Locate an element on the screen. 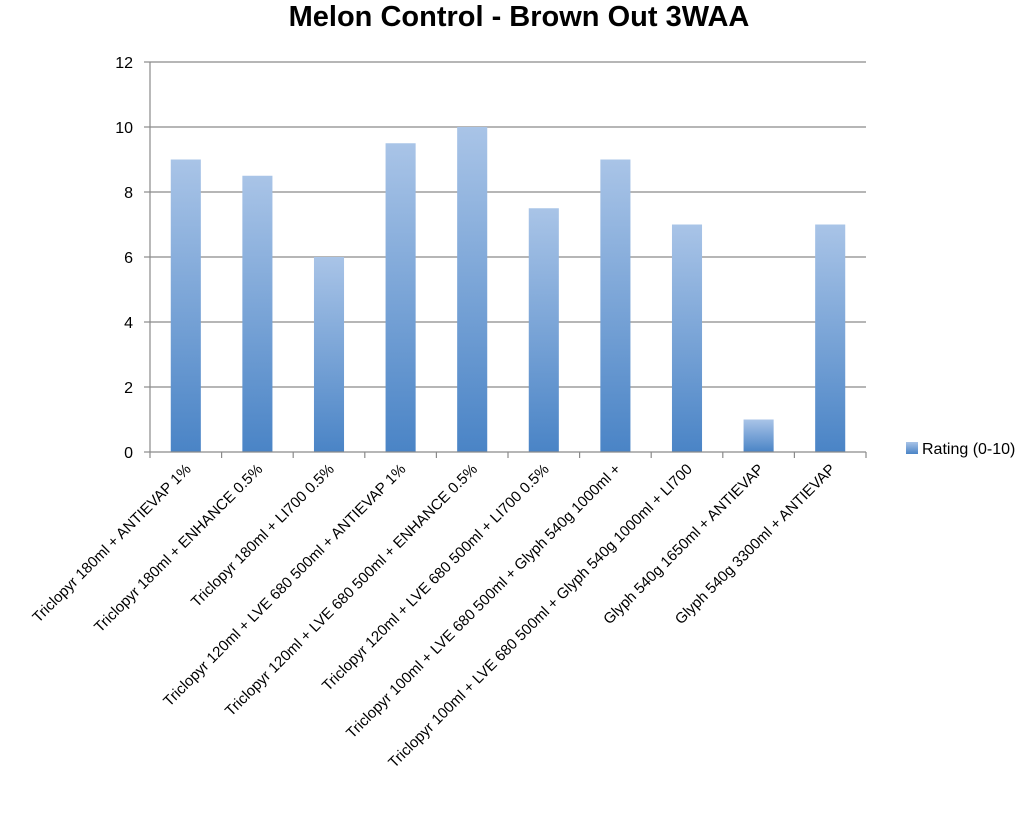 The image size is (1024, 831). x-tick-label: Triclopyr 180ml + ANTIEVAP 1% is located at coordinates (111, 543).